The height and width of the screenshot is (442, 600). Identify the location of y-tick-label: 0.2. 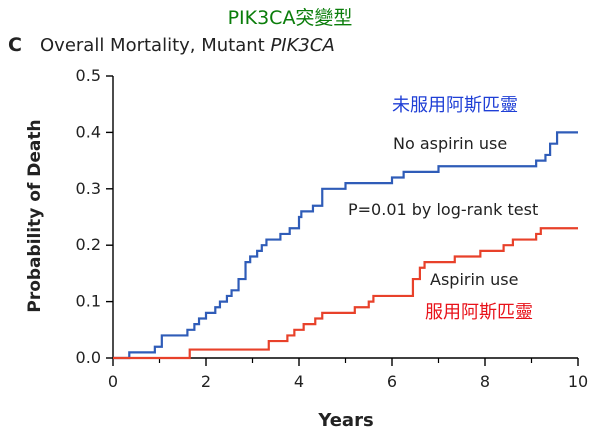
(88, 244).